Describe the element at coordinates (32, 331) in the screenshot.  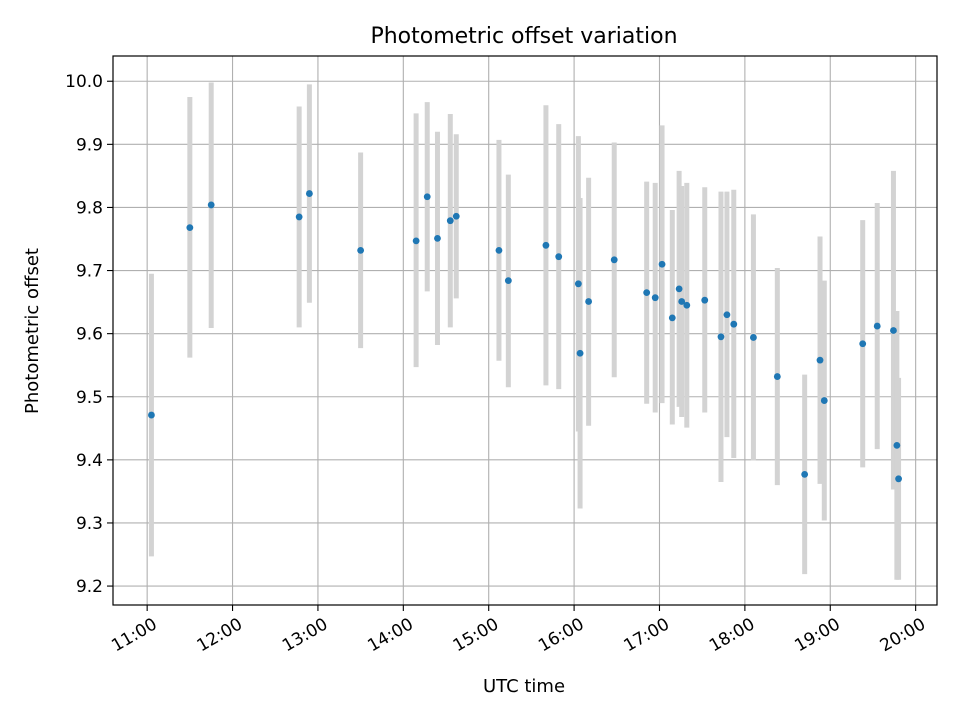
I see `y-axis-label: Photometric offset` at that location.